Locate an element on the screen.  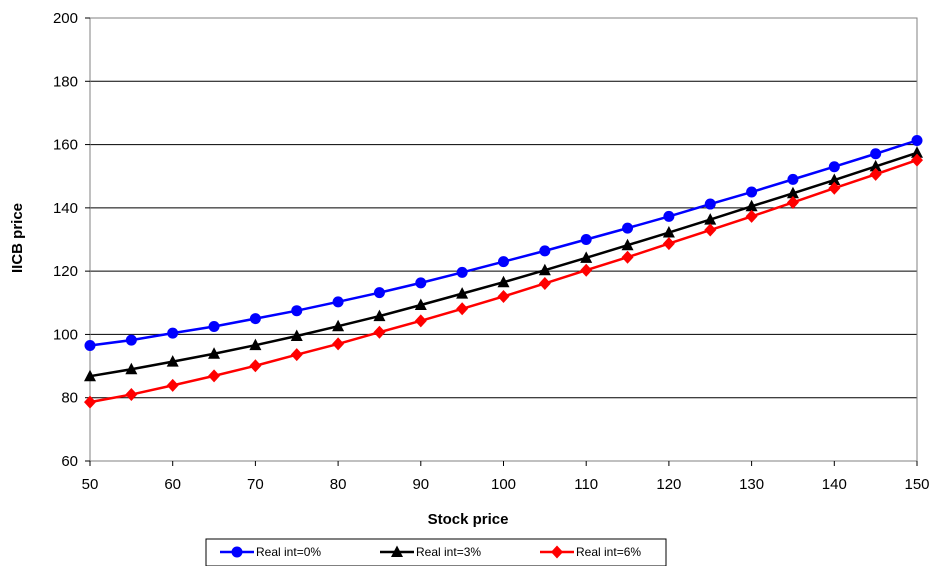
legend-label-3: Real int=6% is located at coordinates (608, 552).